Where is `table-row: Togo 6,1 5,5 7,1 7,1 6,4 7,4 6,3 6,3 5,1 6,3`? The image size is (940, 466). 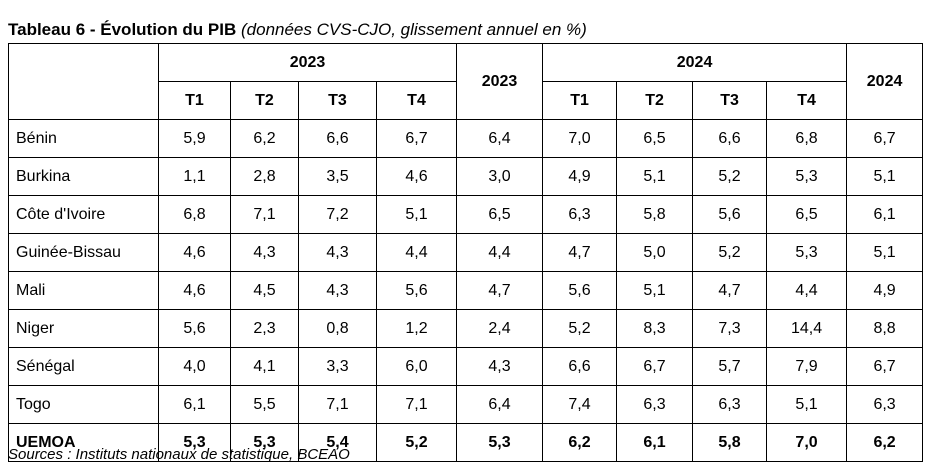 table-row: Togo 6,1 5,5 7,1 7,1 6,4 7,4 6,3 6,3 5,1 6,3 is located at coordinates (466, 404).